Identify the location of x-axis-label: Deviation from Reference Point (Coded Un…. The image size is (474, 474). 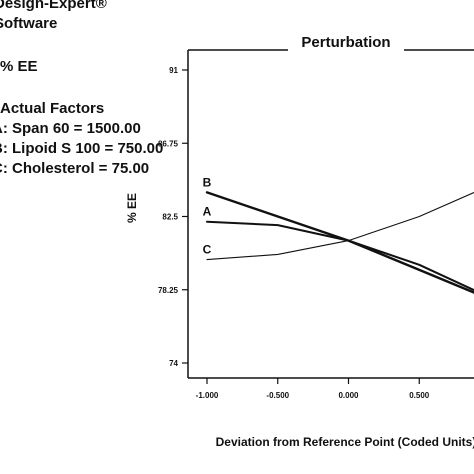
(345, 442).